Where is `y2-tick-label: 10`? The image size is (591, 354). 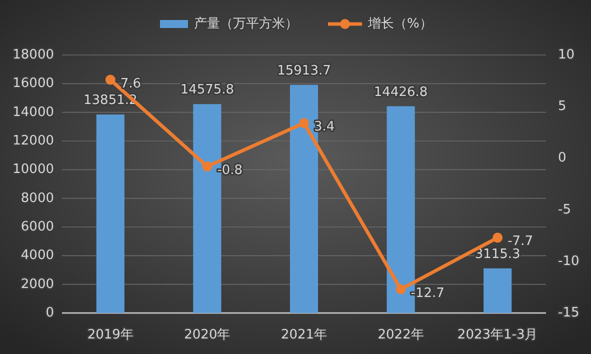 y2-tick-label: 10 is located at coordinates (566, 55).